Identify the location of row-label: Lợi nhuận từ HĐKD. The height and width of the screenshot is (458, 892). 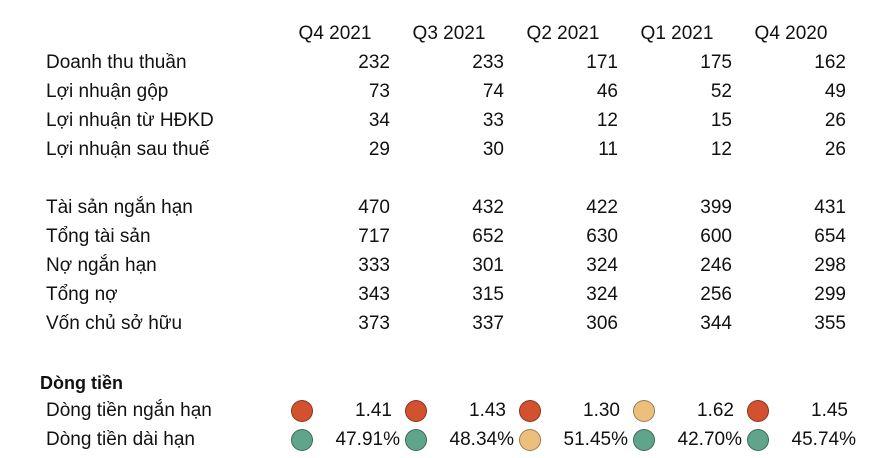
(130, 120).